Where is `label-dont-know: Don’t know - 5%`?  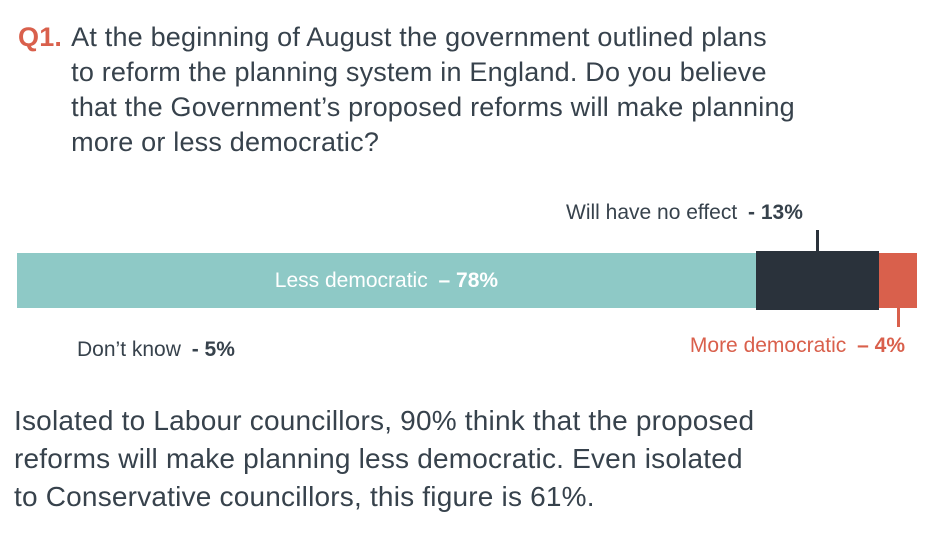
label-dont-know: Don’t know - 5% is located at coordinates (156, 350).